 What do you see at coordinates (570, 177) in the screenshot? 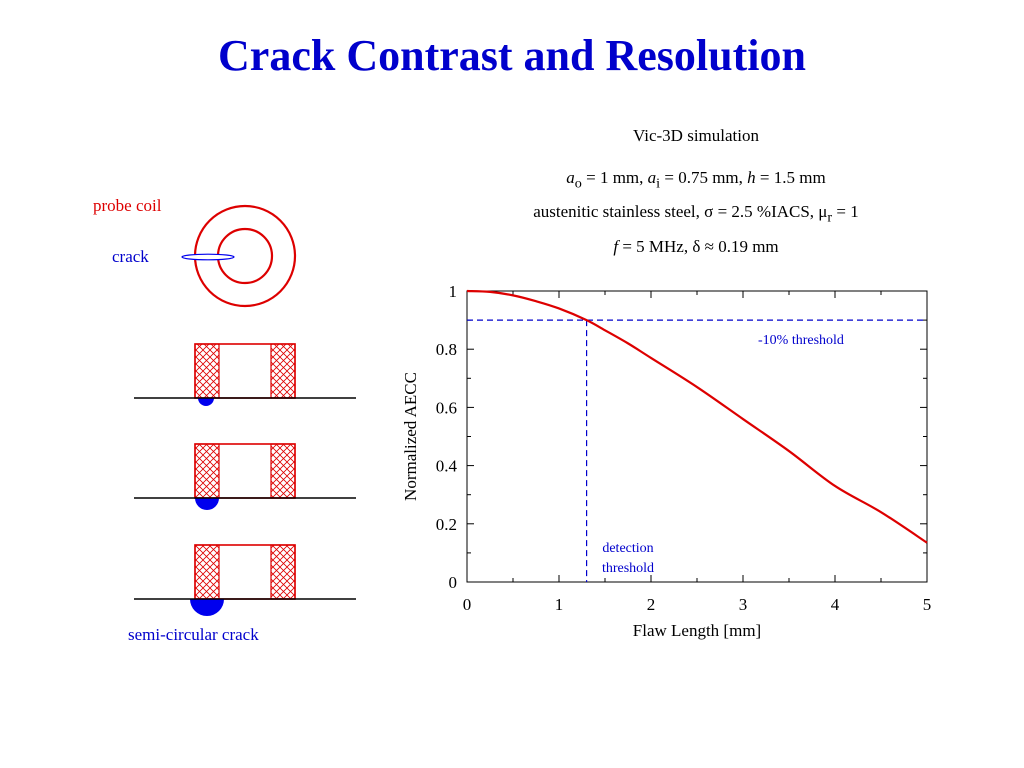
I see `ao-symbol: a` at bounding box center [570, 177].